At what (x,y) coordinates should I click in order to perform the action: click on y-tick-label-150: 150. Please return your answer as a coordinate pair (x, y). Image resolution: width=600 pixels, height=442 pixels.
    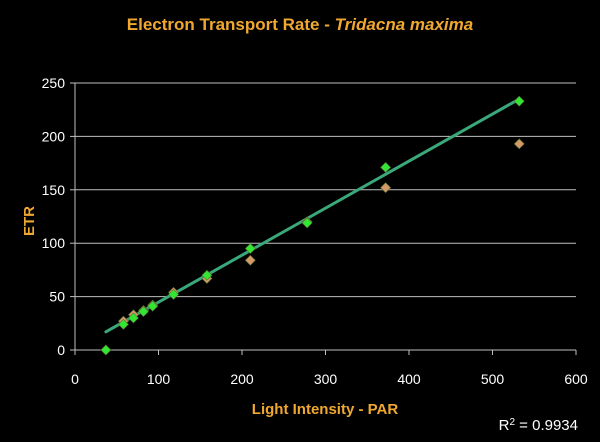
    Looking at the image, I should click on (54, 190).